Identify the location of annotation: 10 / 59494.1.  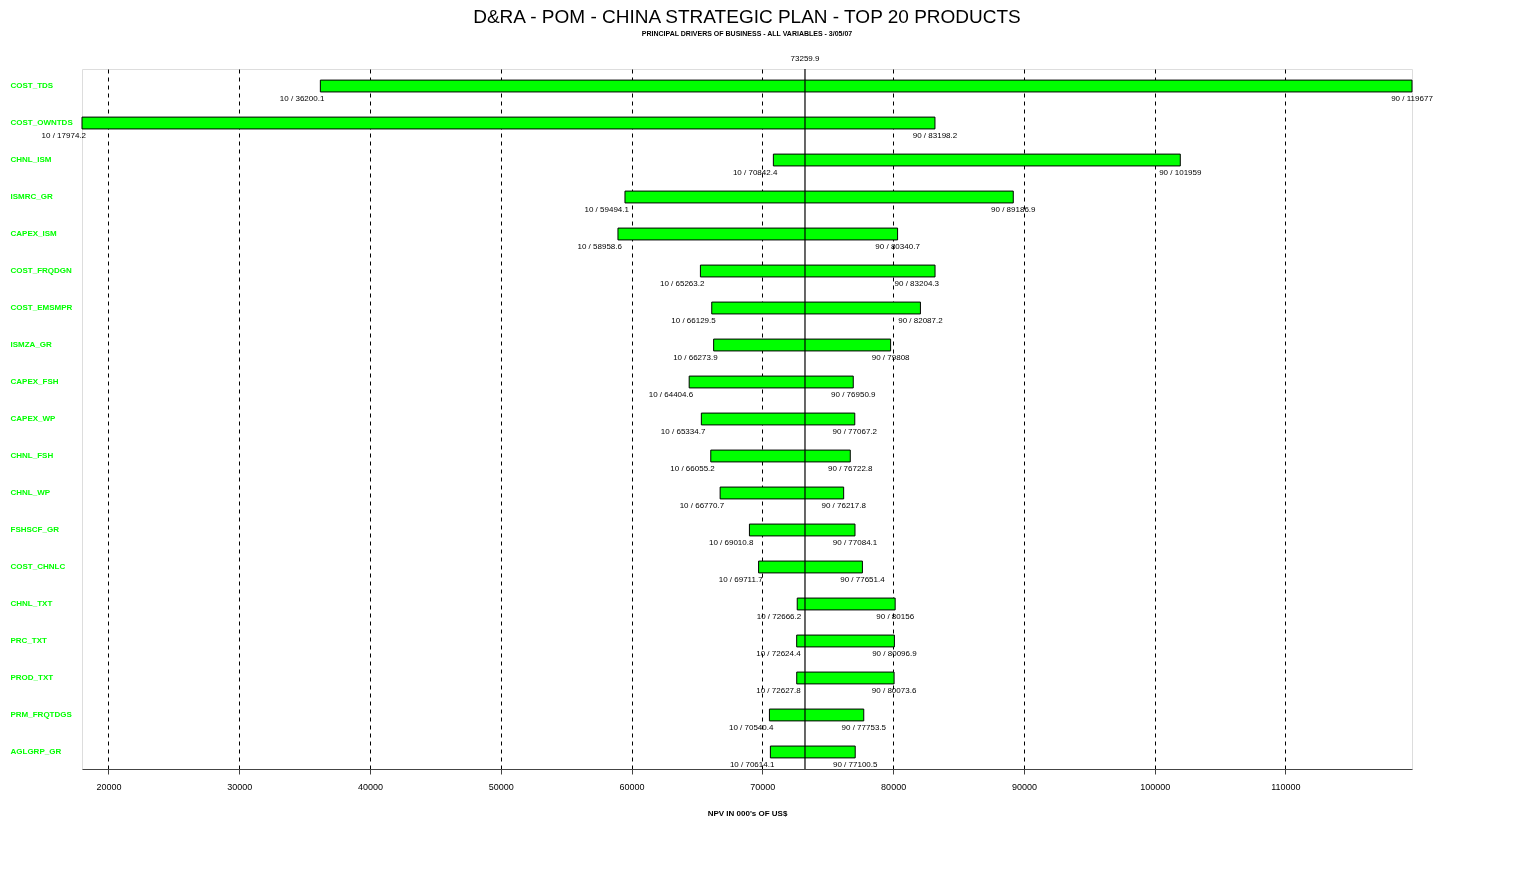
(607, 210).